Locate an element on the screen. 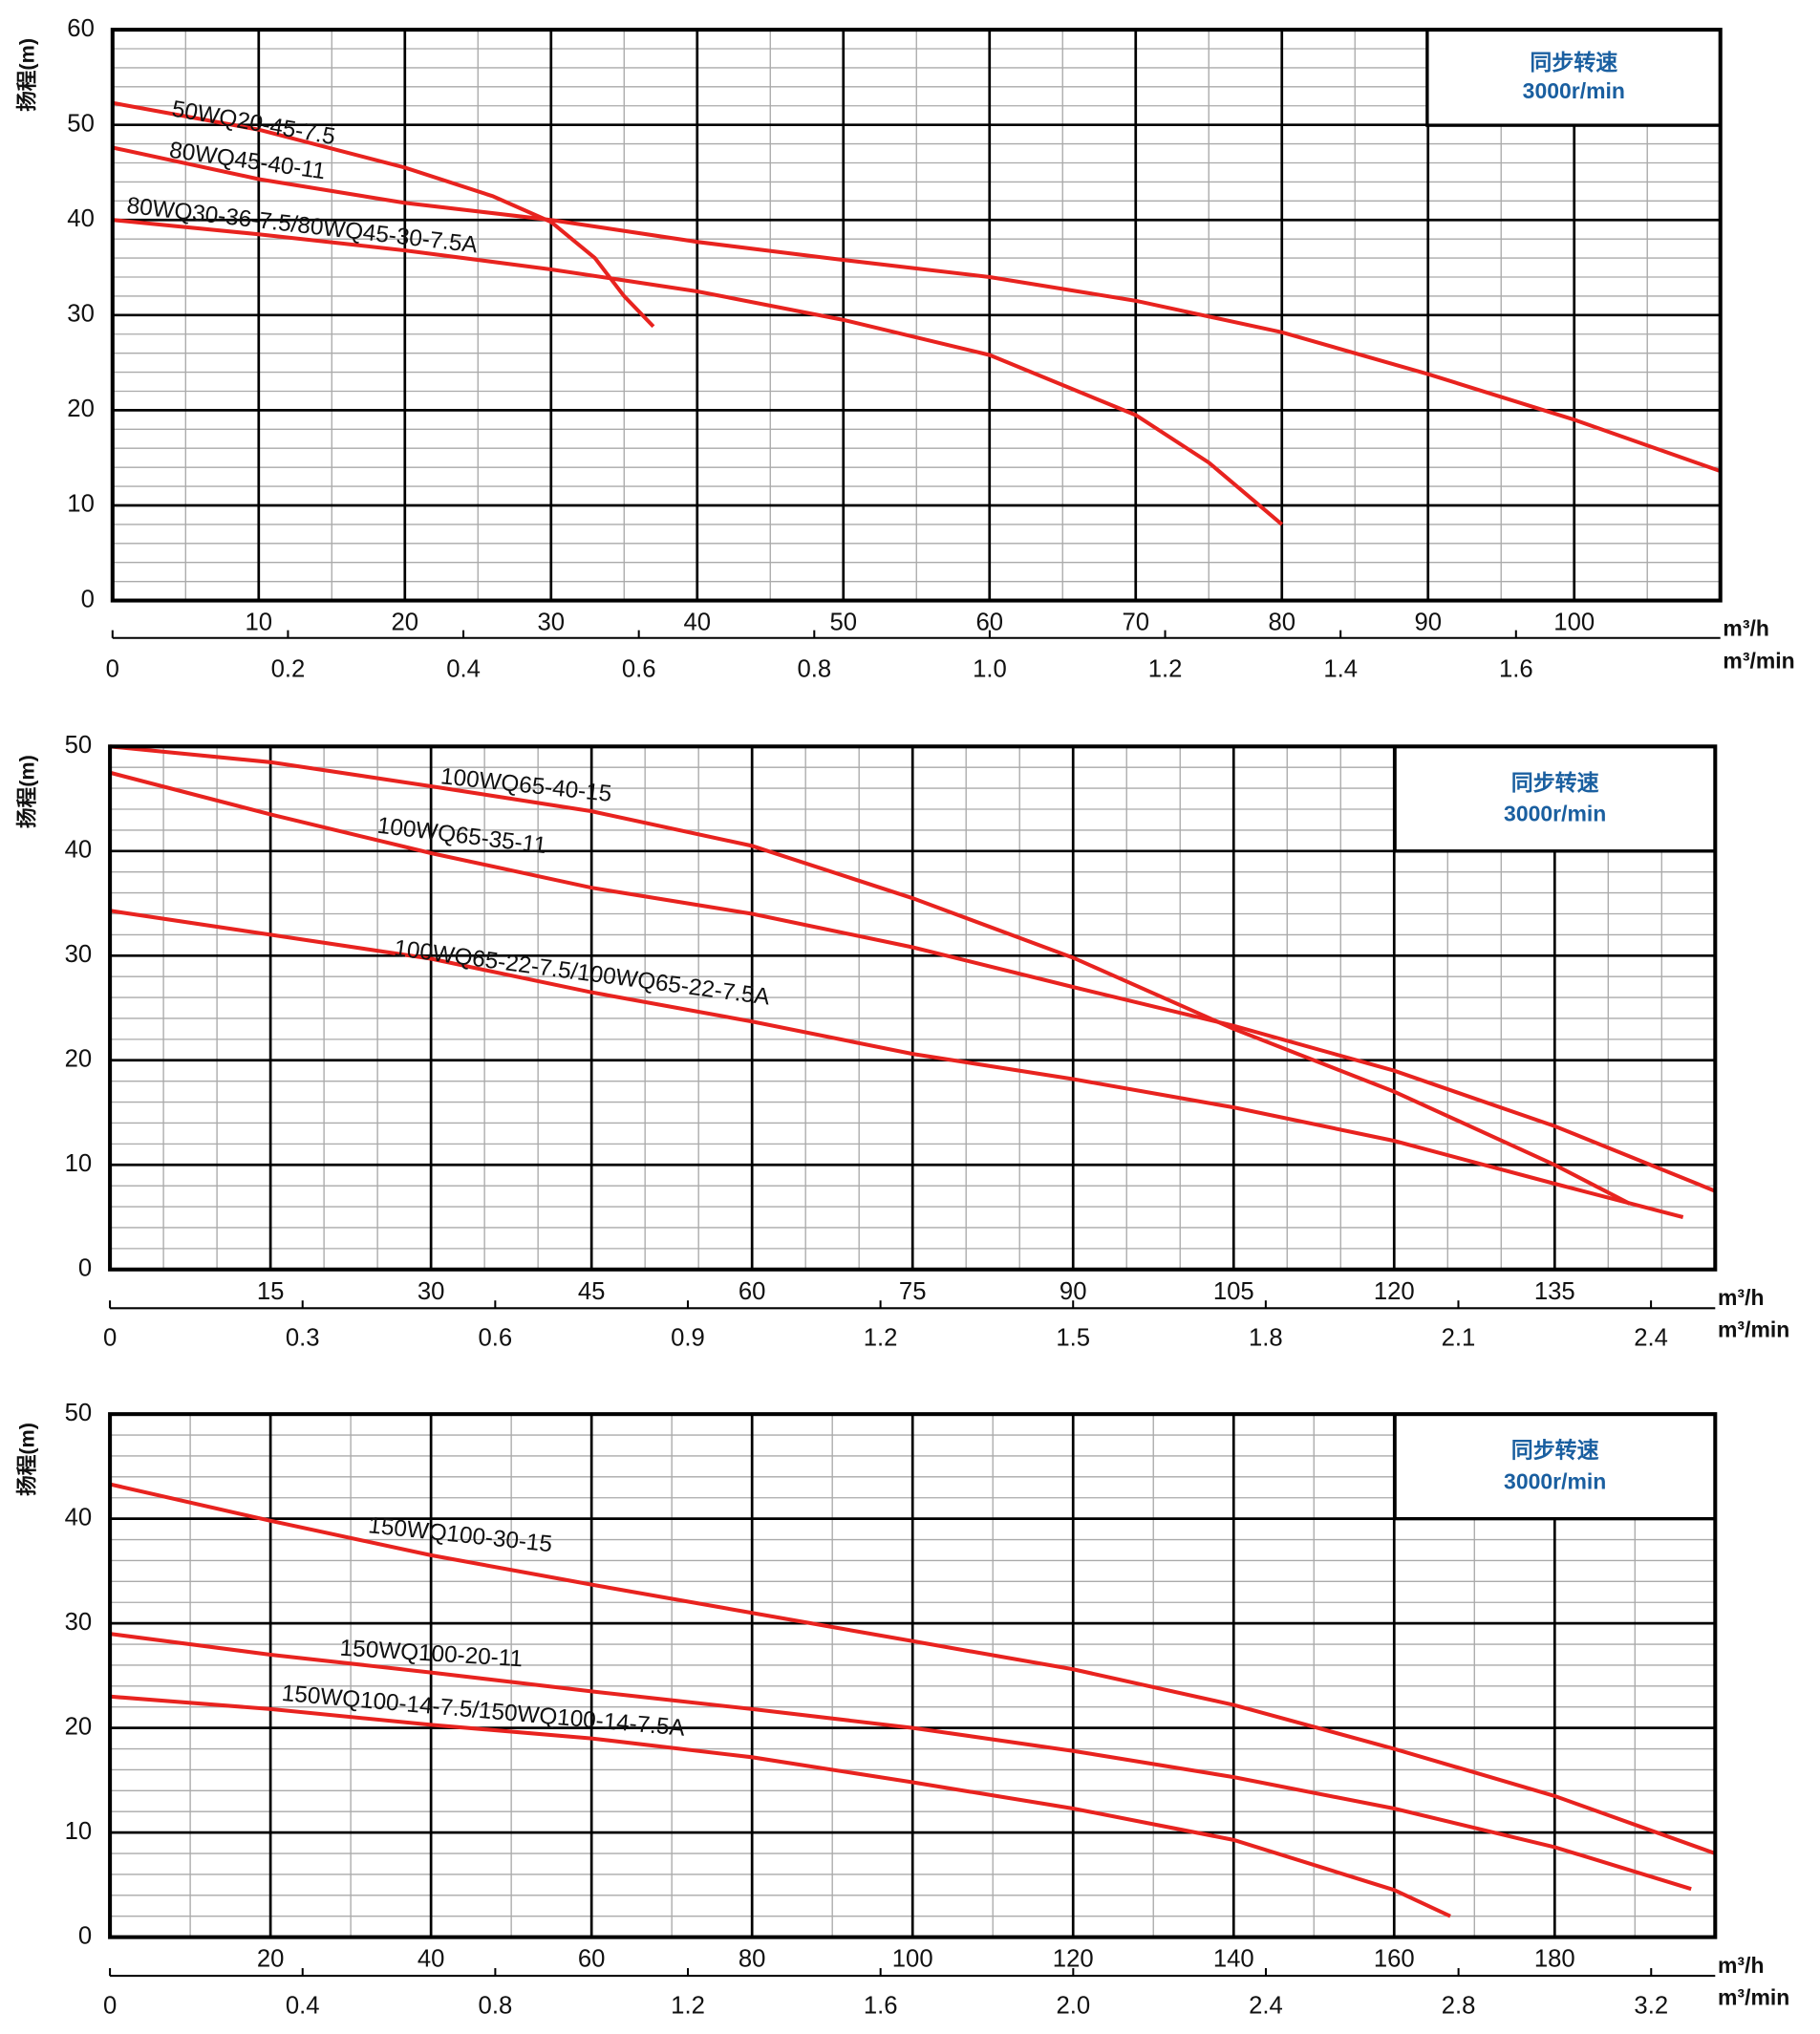 This screenshot has height=2034, width=1820. x-tick-label: 10 is located at coordinates (260, 623).